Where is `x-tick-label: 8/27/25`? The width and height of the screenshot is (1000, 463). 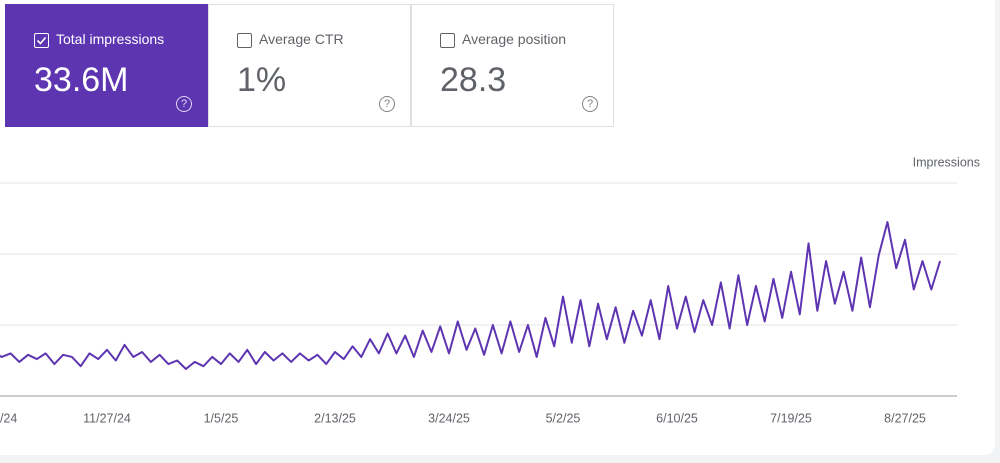
x-tick-label: 8/27/25 is located at coordinates (905, 418).